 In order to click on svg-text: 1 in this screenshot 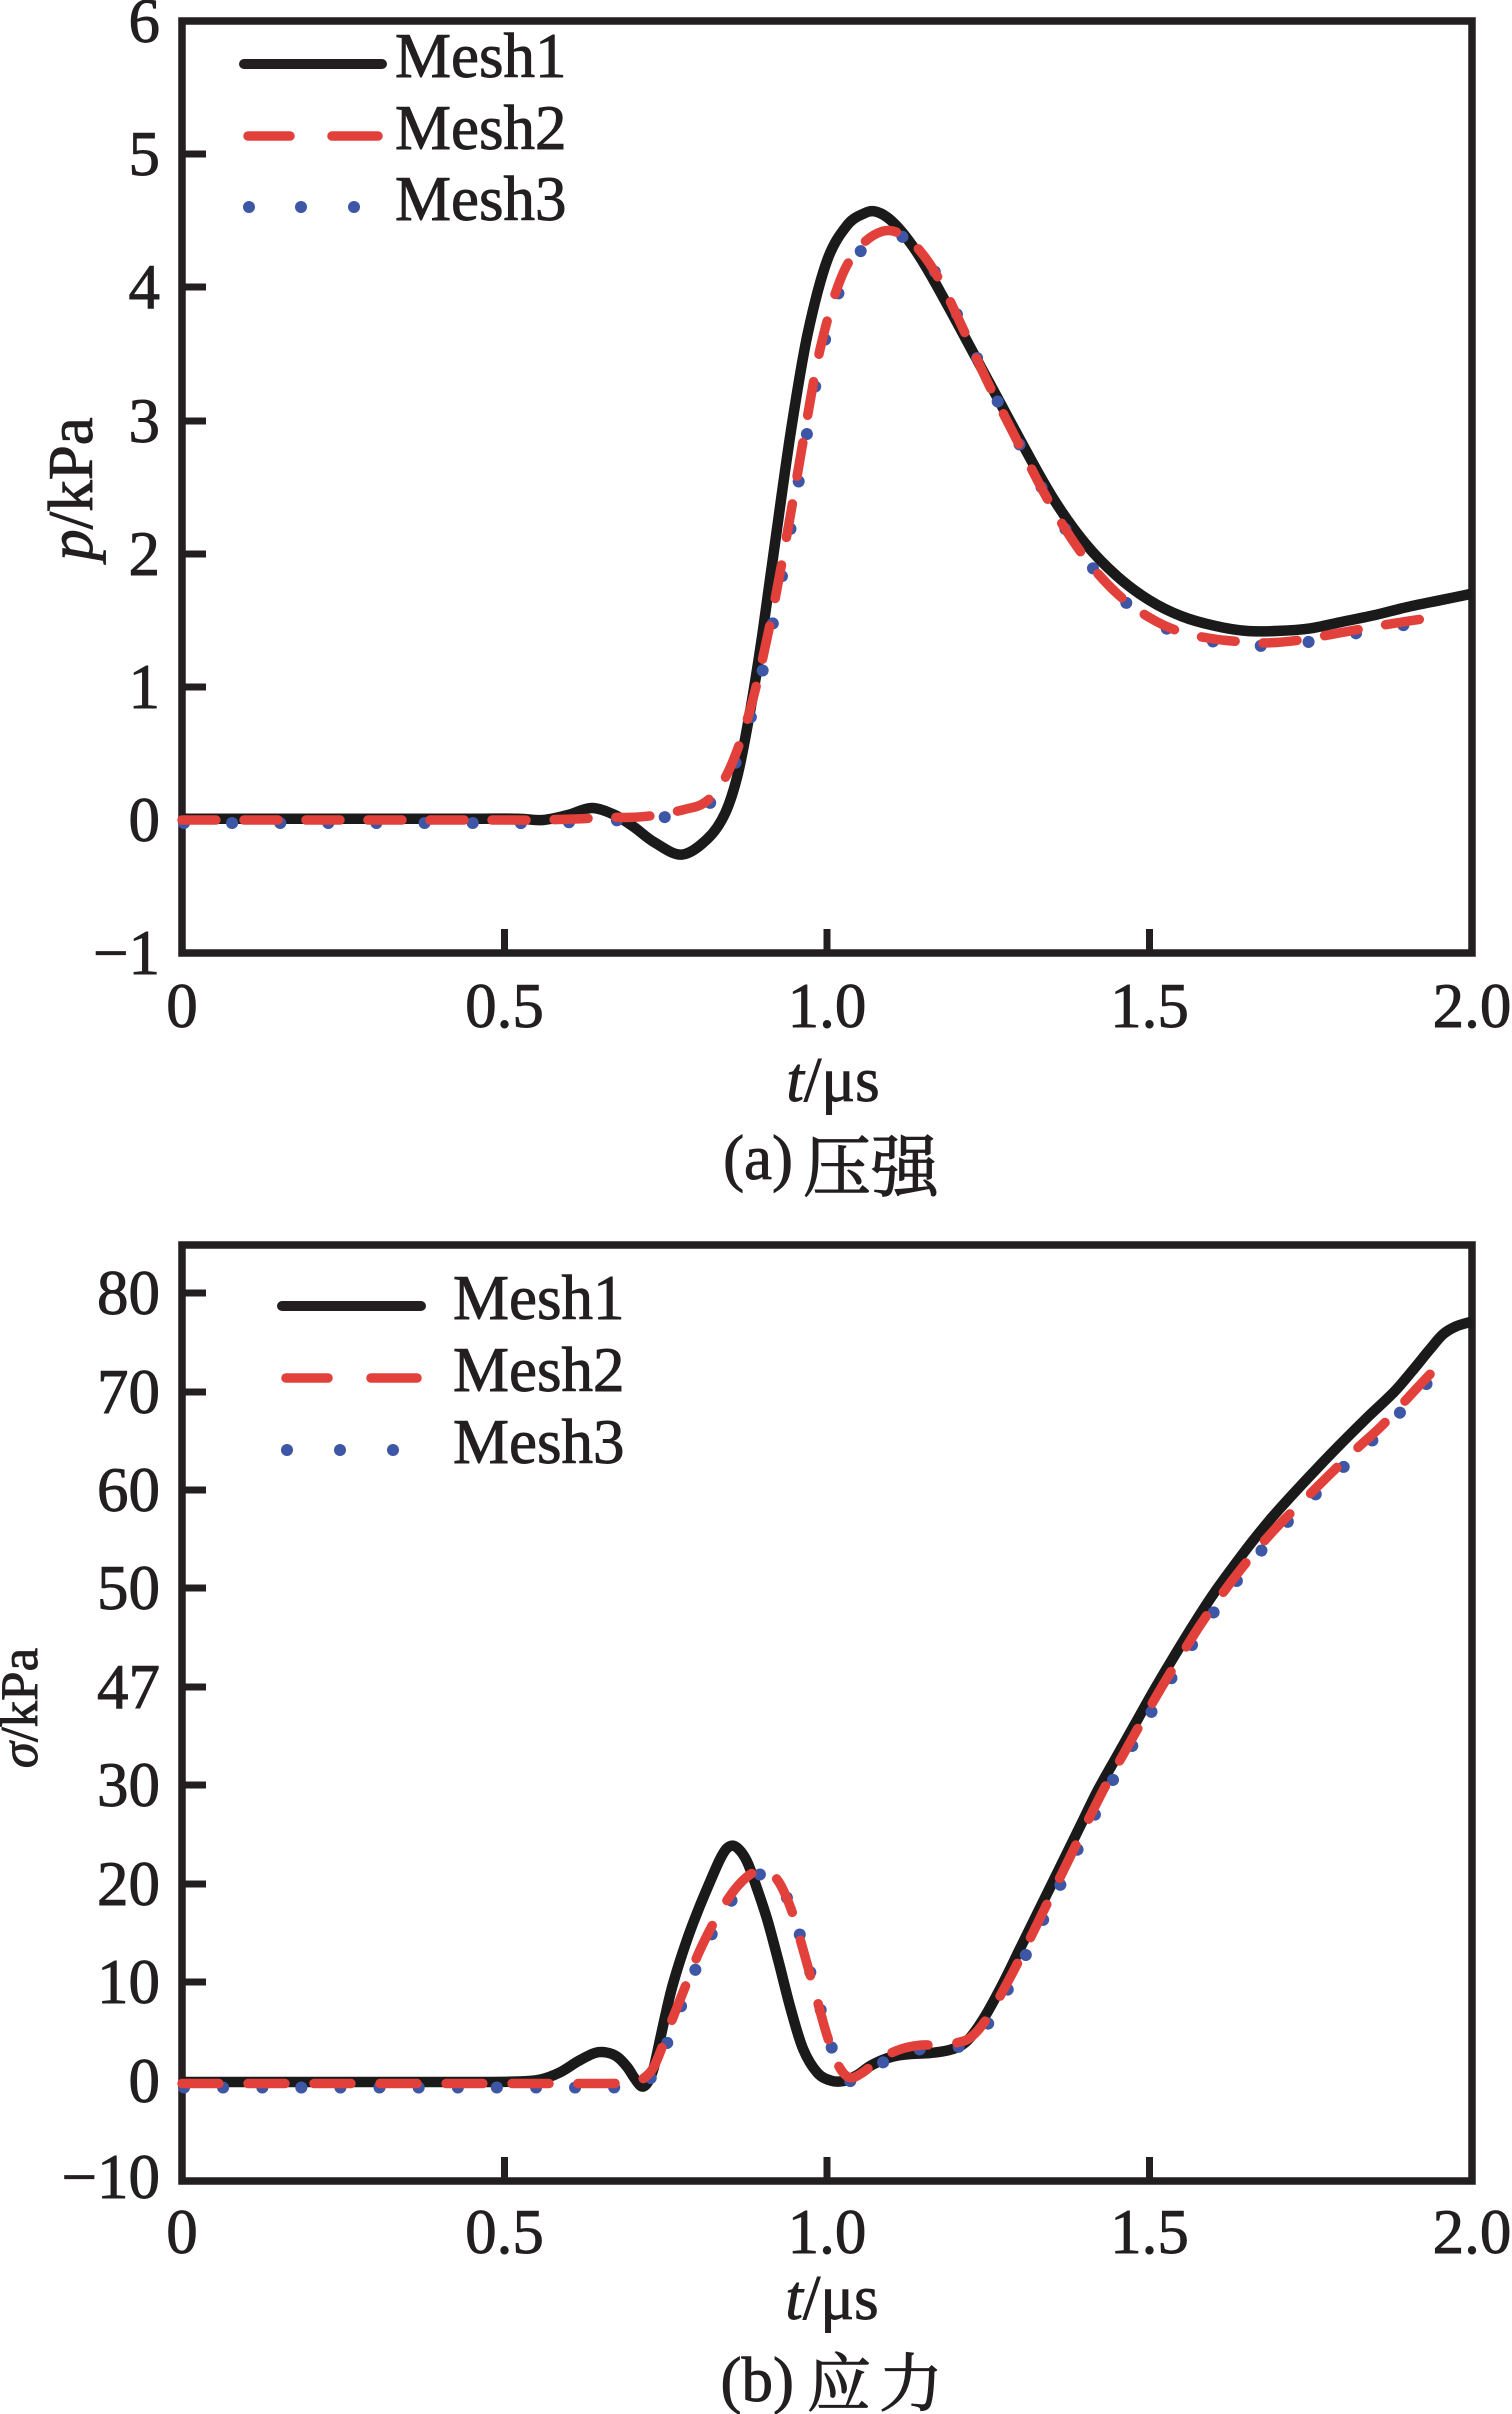, I will do `click(145, 687)`.